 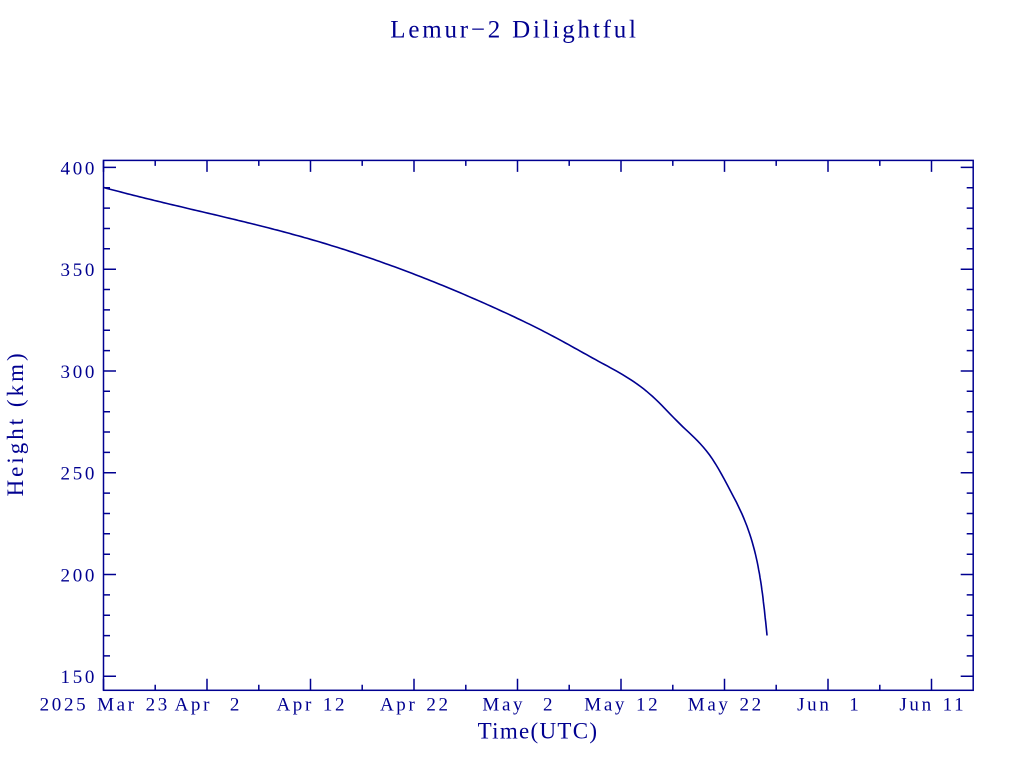 I want to click on svg-text: 300, so click(x=79, y=372).